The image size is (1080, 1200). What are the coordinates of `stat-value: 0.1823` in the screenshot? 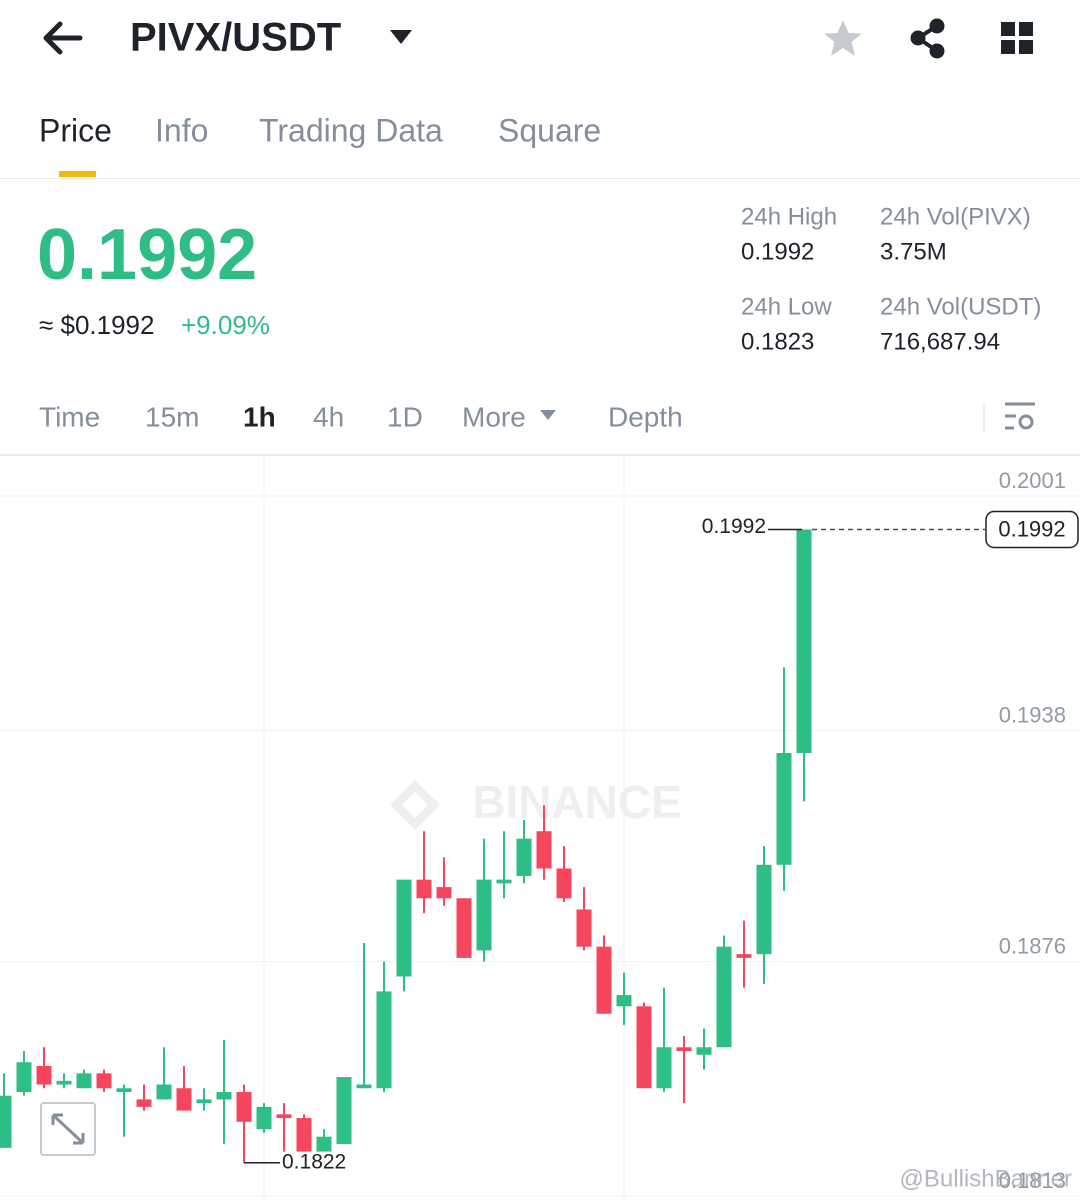 It's located at (777, 341).